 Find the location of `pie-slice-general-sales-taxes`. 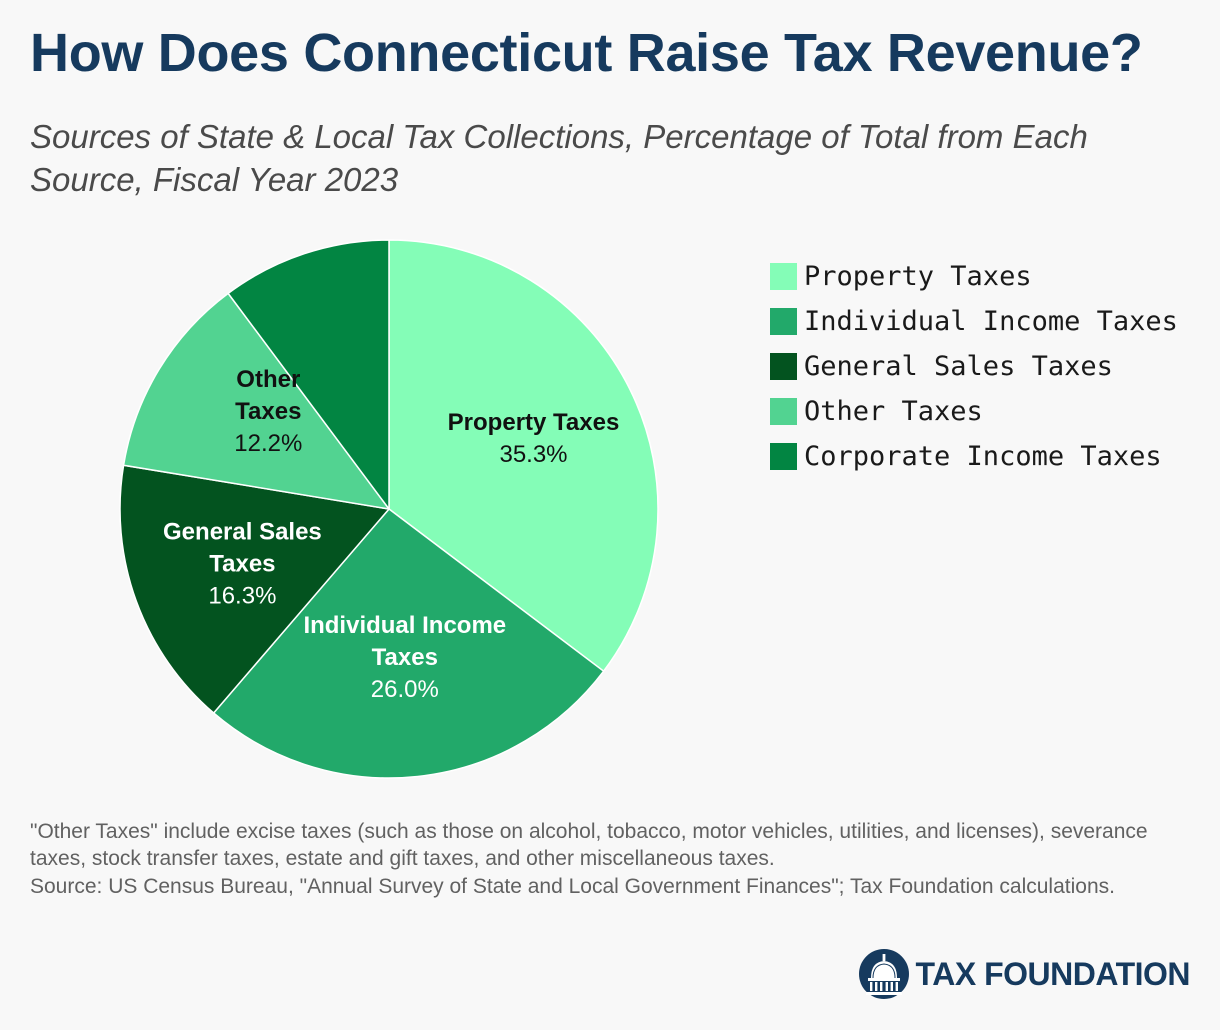

pie-slice-general-sales-taxes is located at coordinates (254, 589).